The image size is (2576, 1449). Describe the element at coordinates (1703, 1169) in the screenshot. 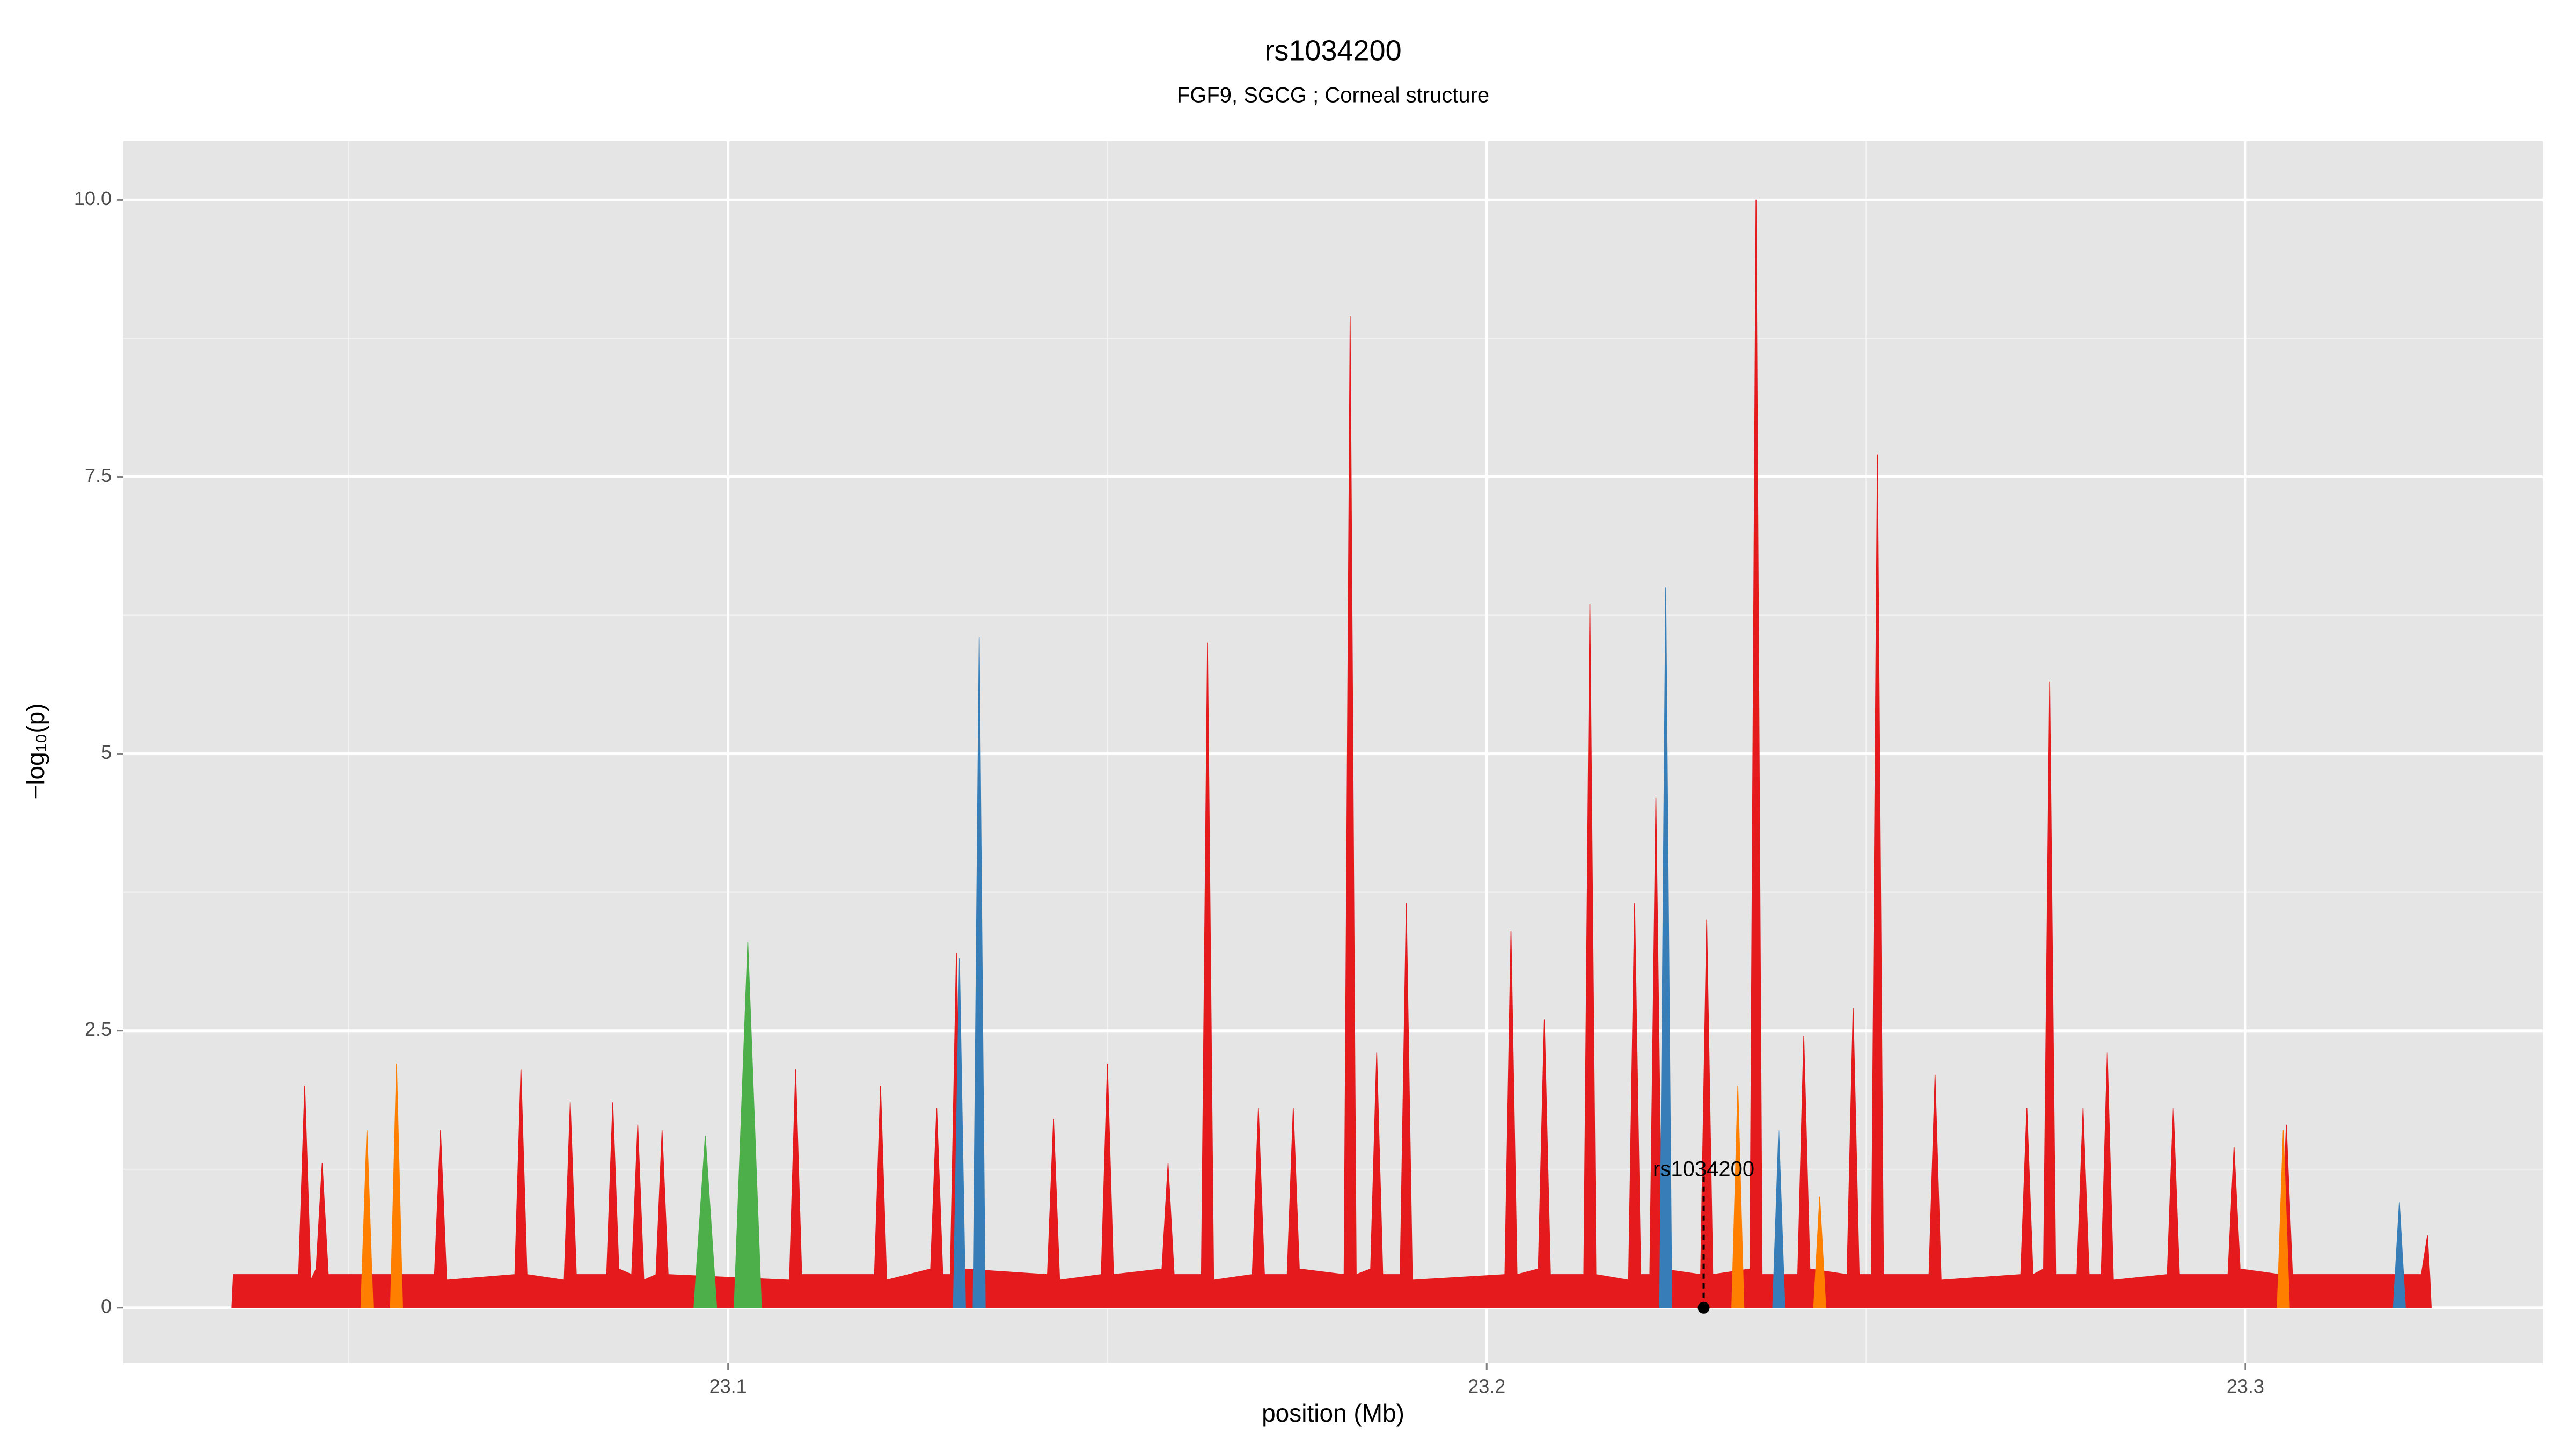

I see `highlight-label: rs1034200` at that location.